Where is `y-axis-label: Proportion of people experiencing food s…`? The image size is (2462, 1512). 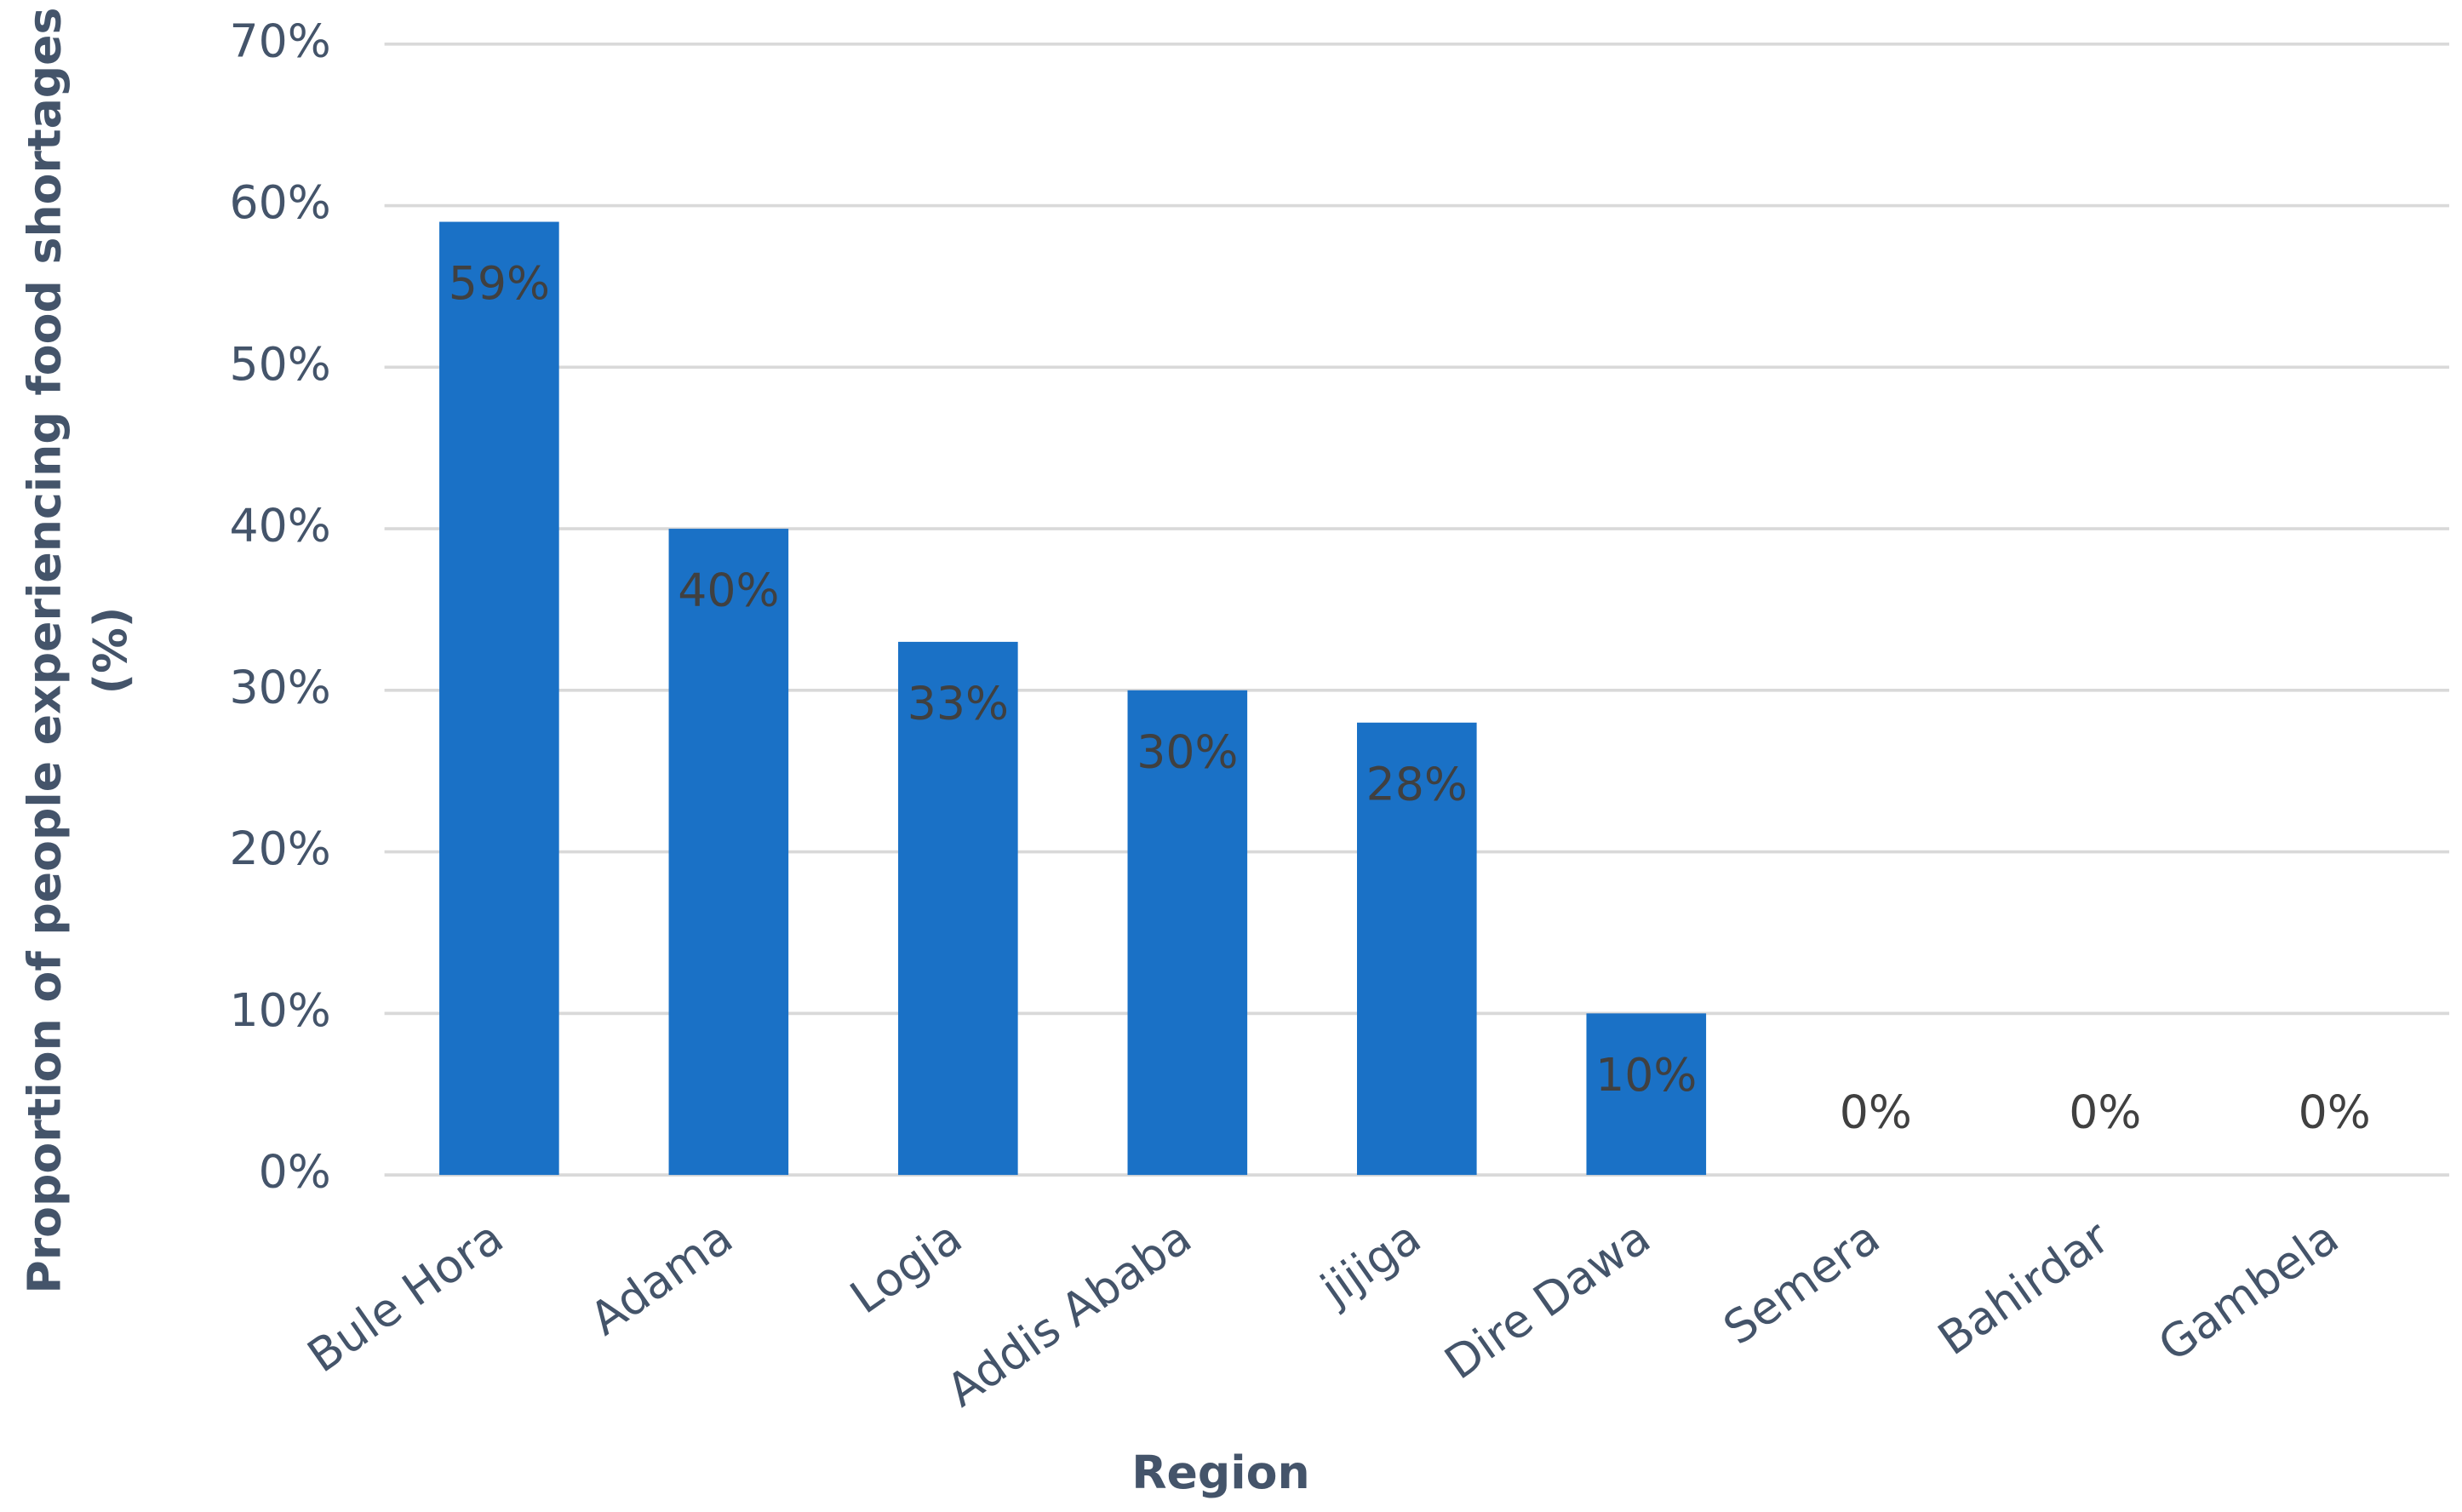
y-axis-label: Proportion of people experiencing food s… is located at coordinates (44, 651).